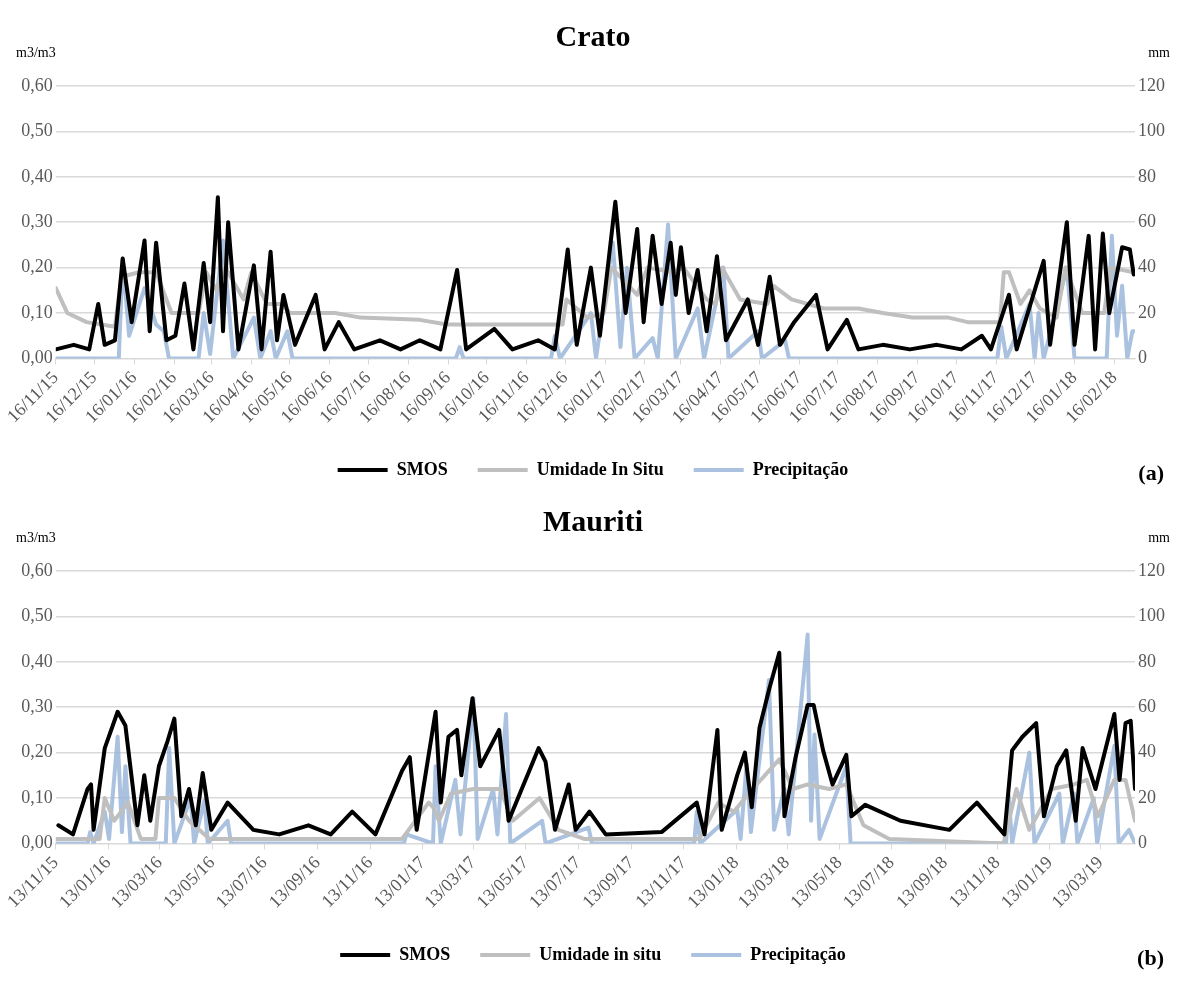  I want to click on text: (b), so click(1150, 957).